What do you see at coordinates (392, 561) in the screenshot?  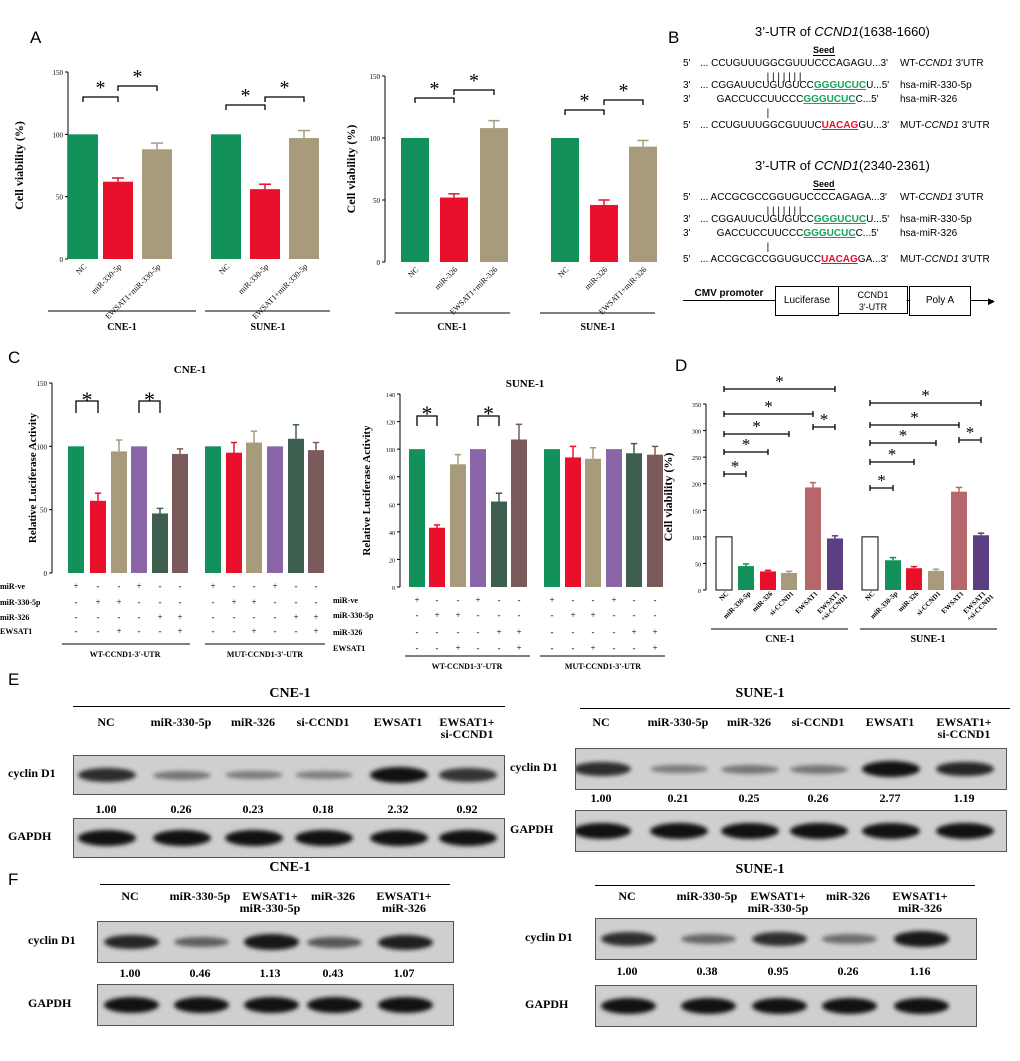 I see `y-tick-label: 20` at bounding box center [392, 561].